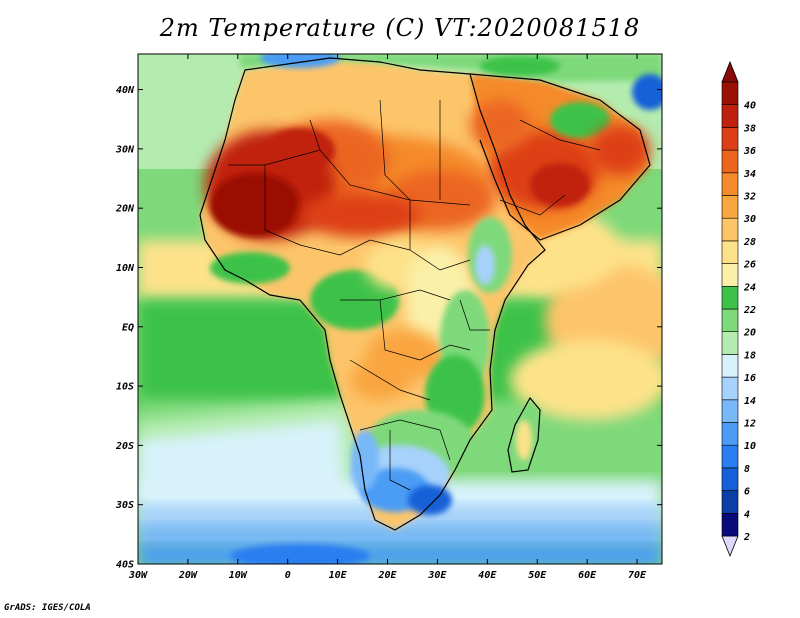 This screenshot has height=618, width=800. Describe the element at coordinates (128, 327) in the screenshot. I see `lat-tick-label: EQ` at that location.